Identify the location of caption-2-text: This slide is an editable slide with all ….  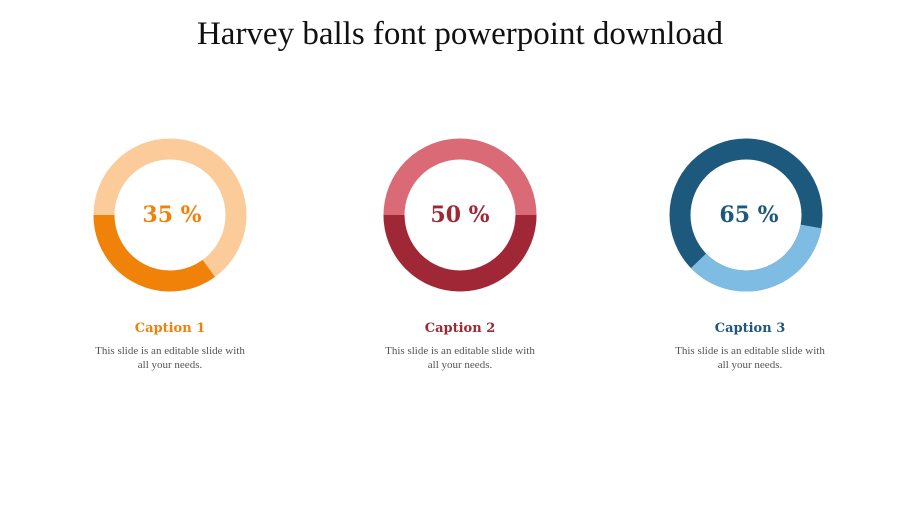
(460, 358).